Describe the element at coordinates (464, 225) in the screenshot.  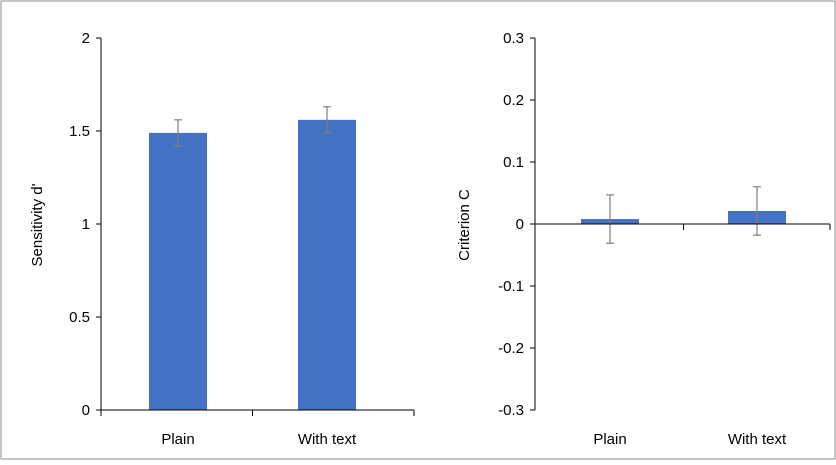
I see `criterion-y-axis-title: Criterion C` at that location.